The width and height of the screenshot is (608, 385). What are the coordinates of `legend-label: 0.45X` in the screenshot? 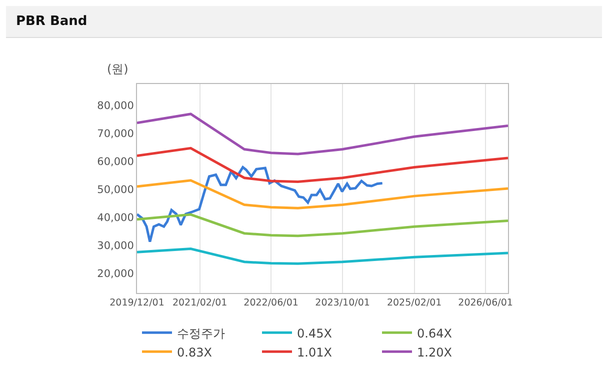 It's located at (314, 333).